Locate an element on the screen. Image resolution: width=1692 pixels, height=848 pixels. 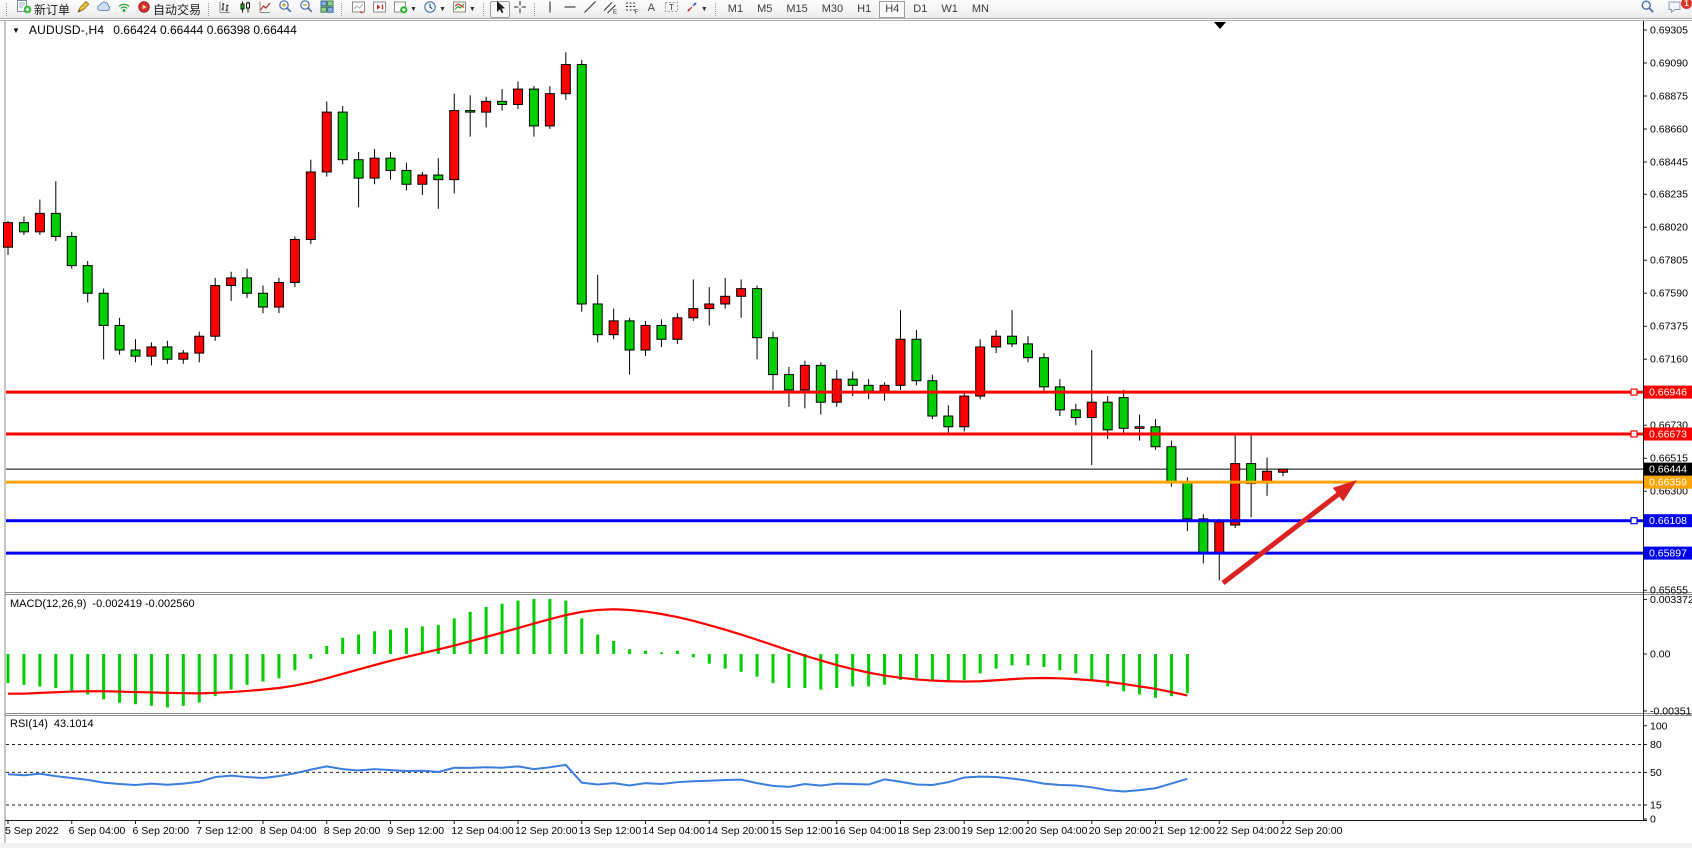
svg-text: 13 Sep 12:00 is located at coordinates (610, 831).